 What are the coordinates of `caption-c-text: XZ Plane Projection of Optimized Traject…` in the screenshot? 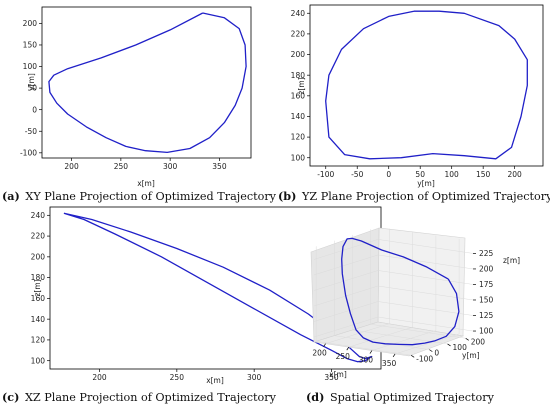 It's located at (151, 397).